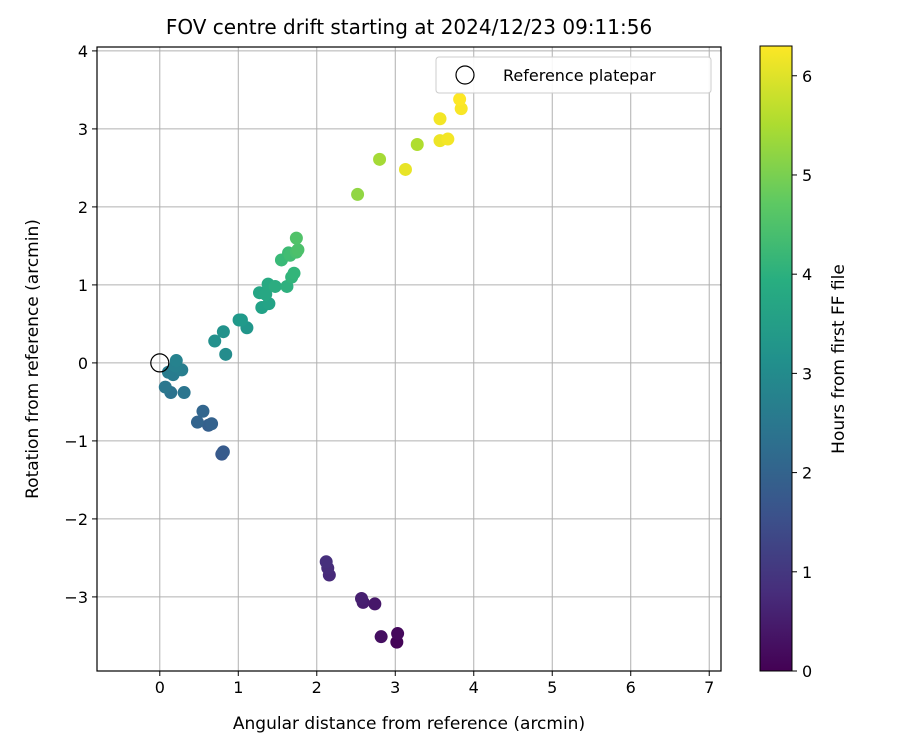 The height and width of the screenshot is (750, 900). What do you see at coordinates (839, 359) in the screenshot?
I see `colorbar-label: Hours from first FF file` at bounding box center [839, 359].